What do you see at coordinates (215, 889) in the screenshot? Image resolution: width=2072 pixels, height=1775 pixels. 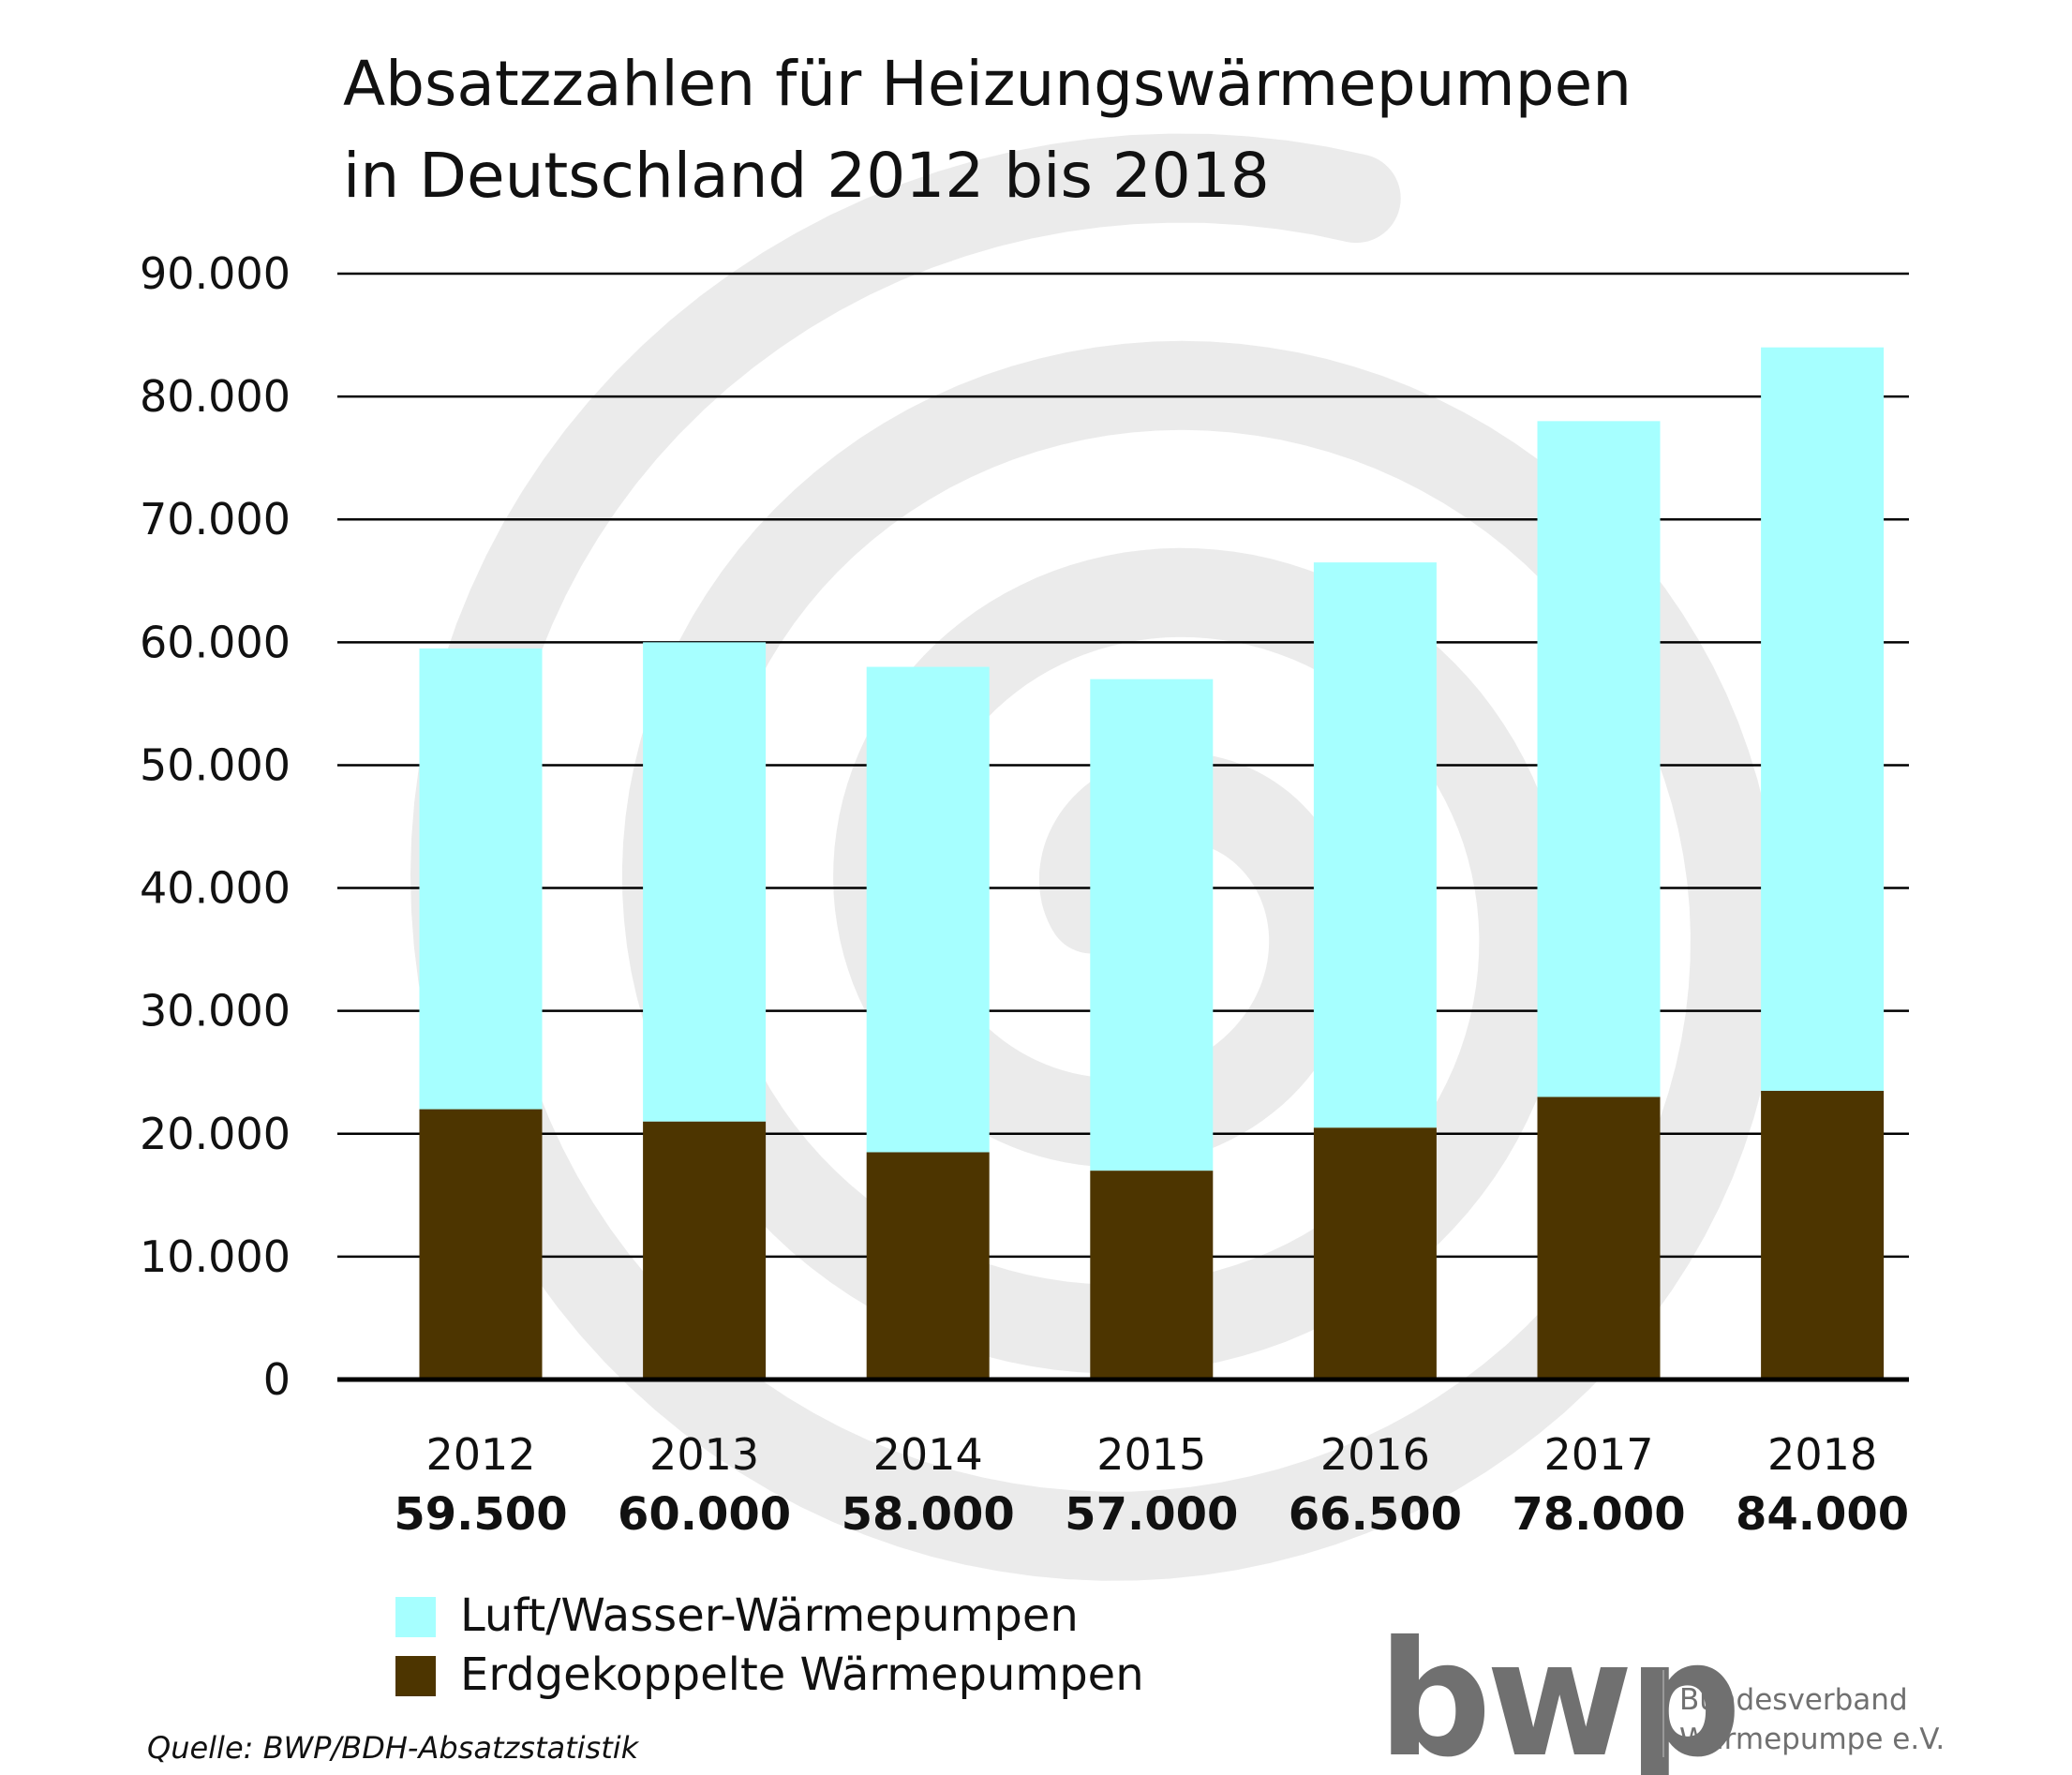 I see `y-tick-label: 40.000` at bounding box center [215, 889].